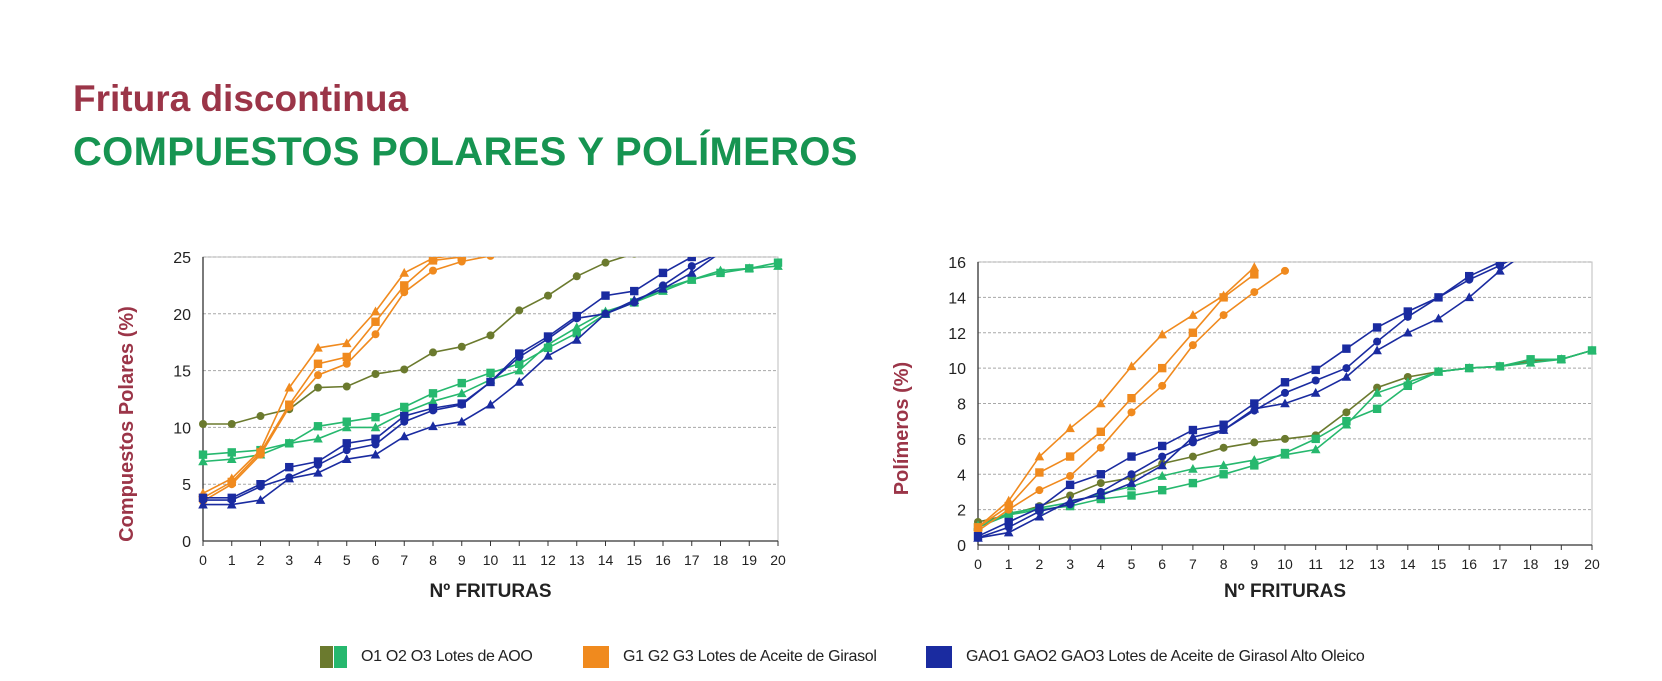  What do you see at coordinates (1162, 564) in the screenshot?
I see `x-tick-label: 6` at bounding box center [1162, 564].